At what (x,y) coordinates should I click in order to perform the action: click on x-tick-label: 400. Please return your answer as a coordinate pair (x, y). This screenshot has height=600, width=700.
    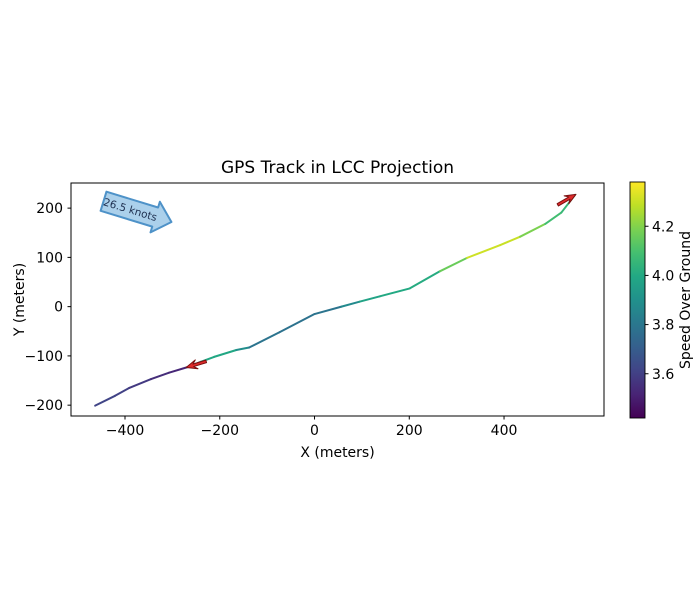
    Looking at the image, I should click on (504, 431).